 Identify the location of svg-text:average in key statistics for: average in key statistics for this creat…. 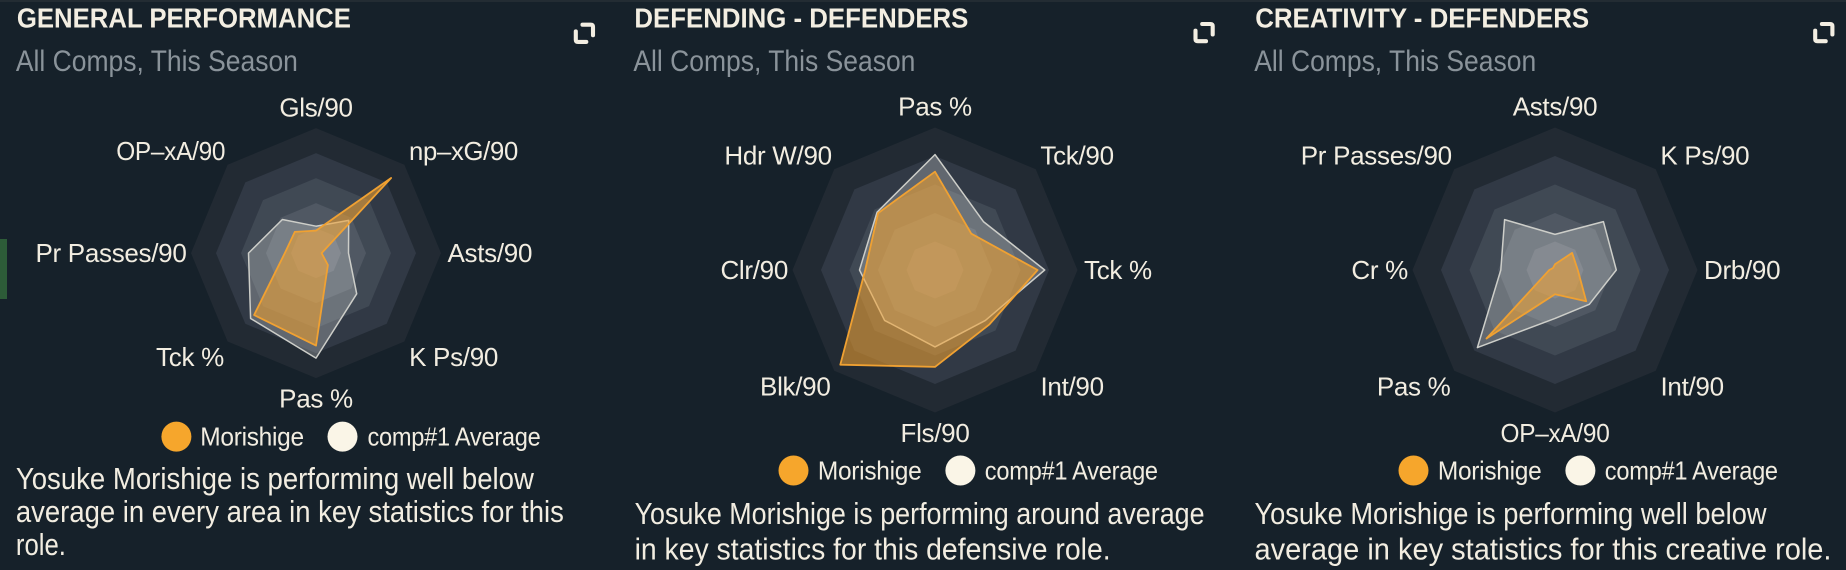
(1543, 549).